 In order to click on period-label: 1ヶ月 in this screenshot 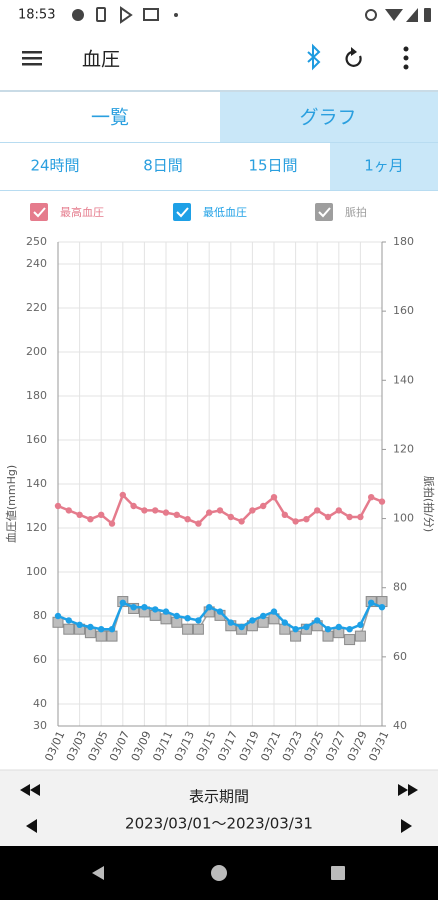, I will do `click(384, 166)`.